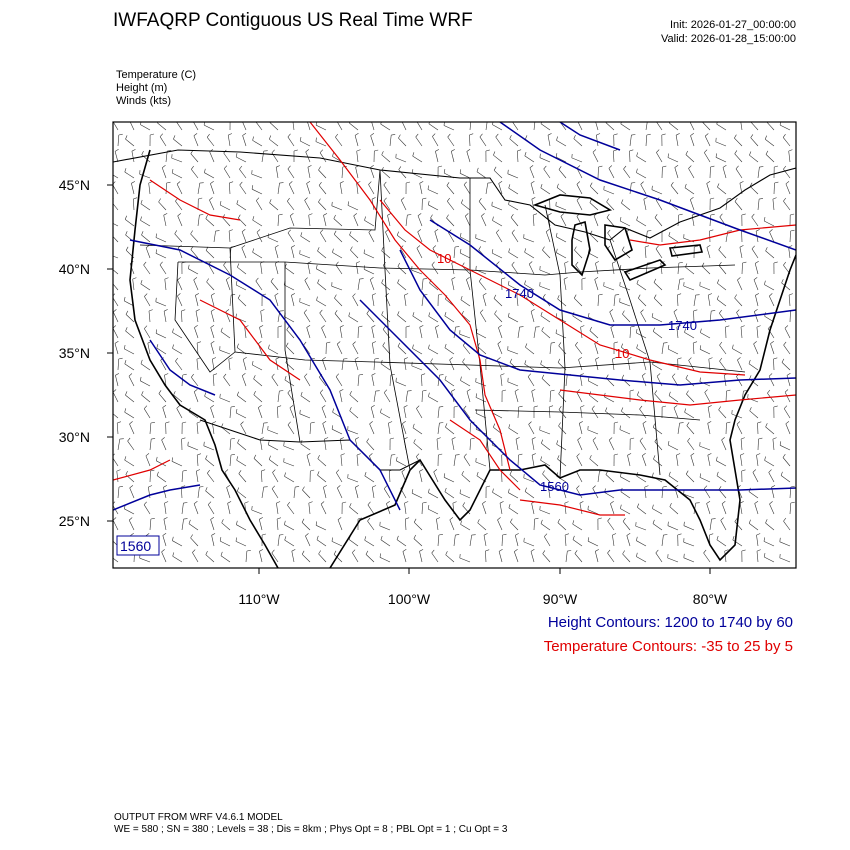 This screenshot has height=850, width=850. Describe the element at coordinates (647, 186) in the screenshot. I see `height-contour` at that location.